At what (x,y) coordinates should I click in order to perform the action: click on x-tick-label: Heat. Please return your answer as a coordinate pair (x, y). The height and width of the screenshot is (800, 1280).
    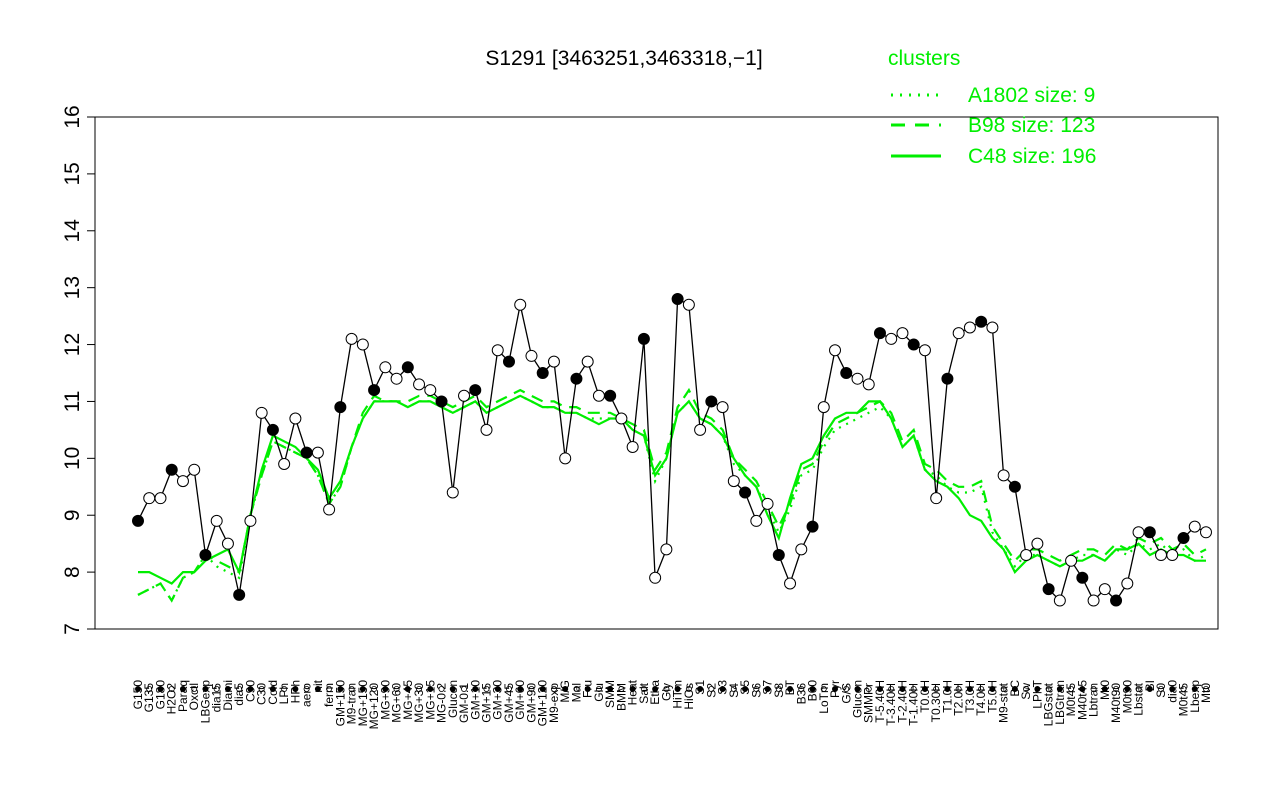
    Looking at the image, I should click on (633, 692).